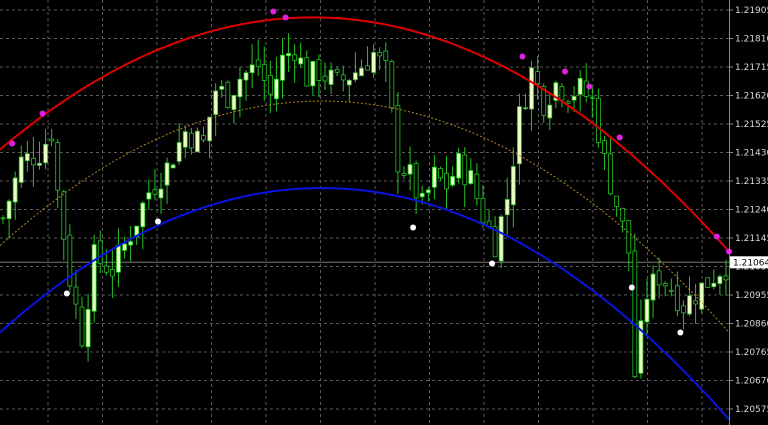 This screenshot has width=768, height=425. What do you see at coordinates (751, 325) in the screenshot?
I see `y-tick-label: 1.20860` at bounding box center [751, 325].